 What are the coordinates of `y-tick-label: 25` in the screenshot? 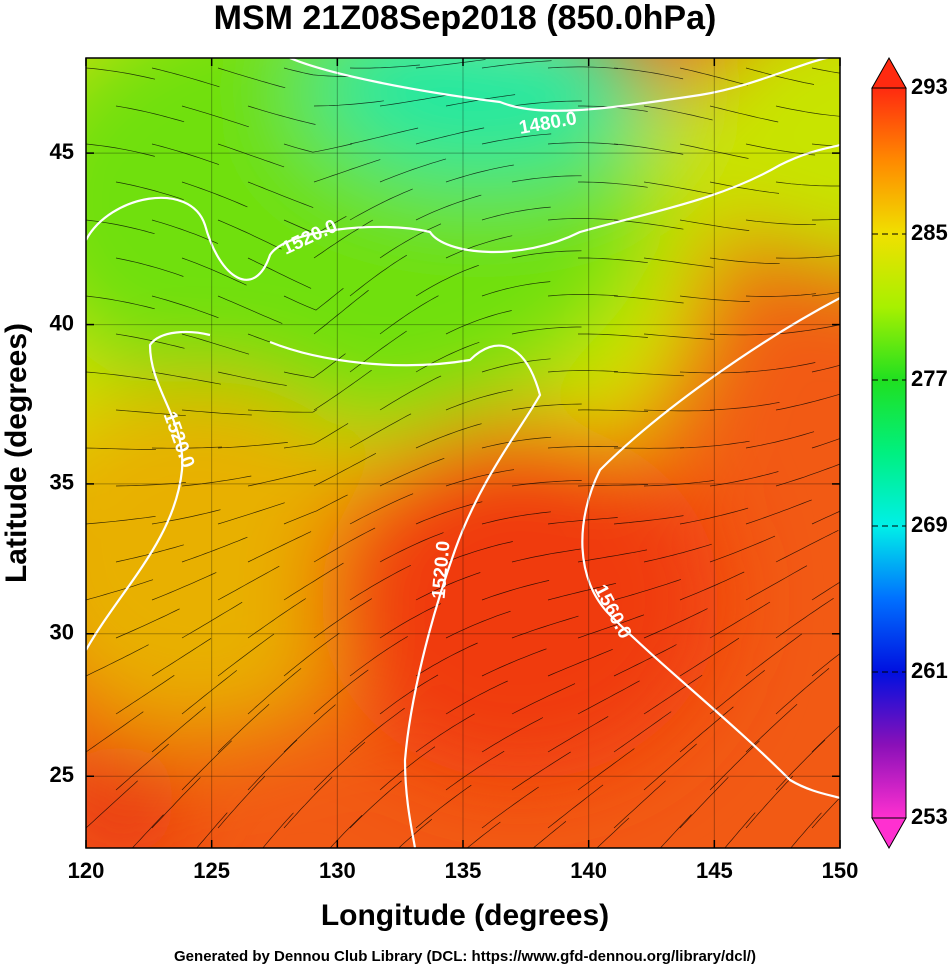 It's located at (62, 774).